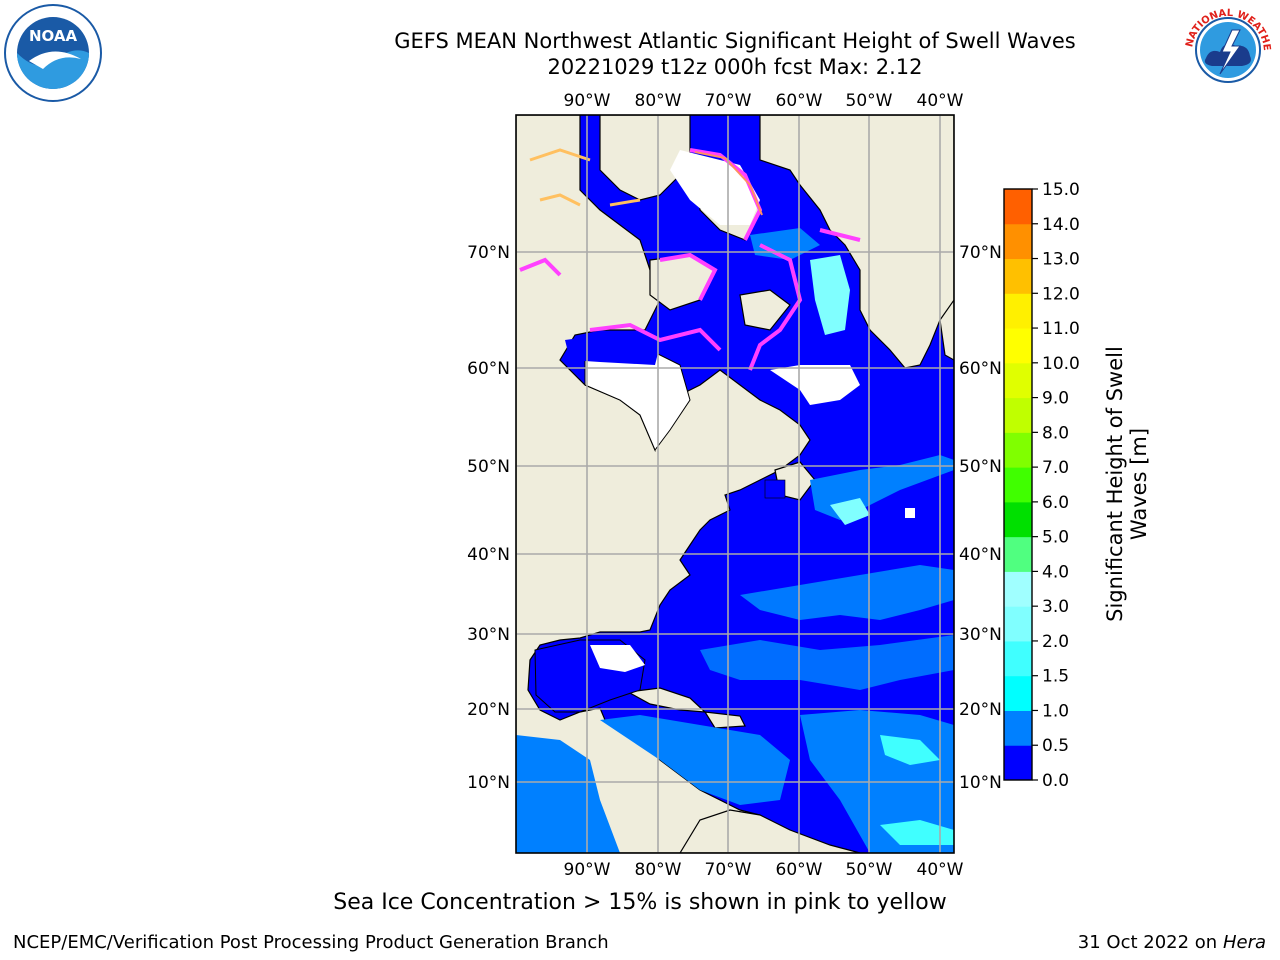 The height and width of the screenshot is (960, 1280). I want to click on noaa-logo: NOAA, so click(53, 53).